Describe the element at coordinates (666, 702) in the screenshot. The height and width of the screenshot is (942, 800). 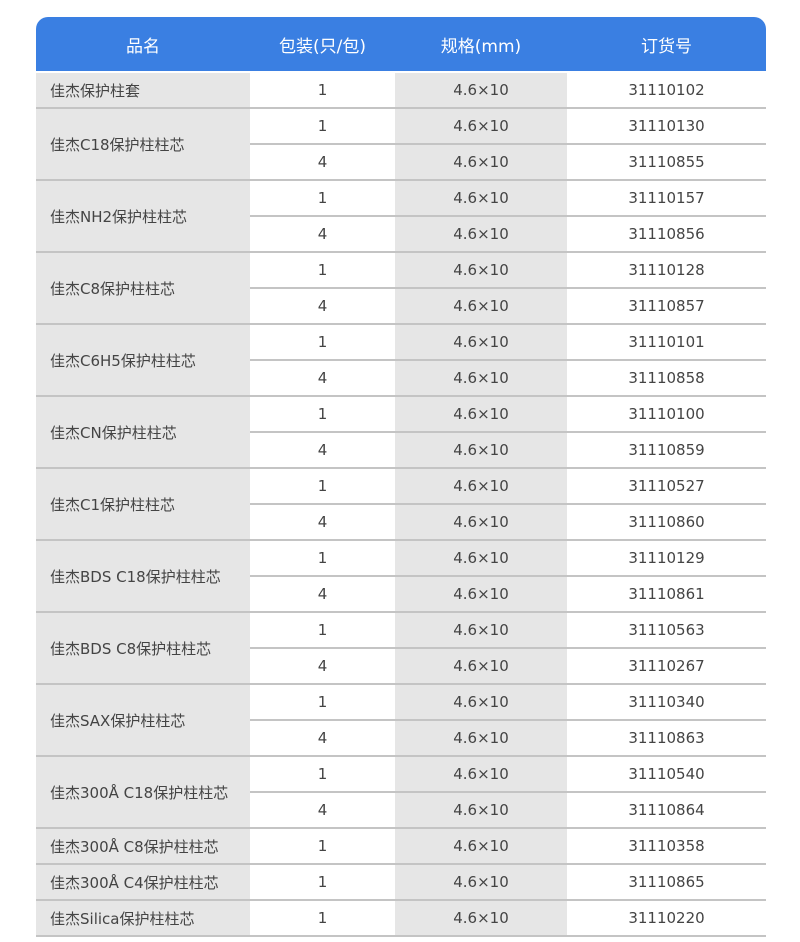
I see `table-cell: 31110340` at that location.